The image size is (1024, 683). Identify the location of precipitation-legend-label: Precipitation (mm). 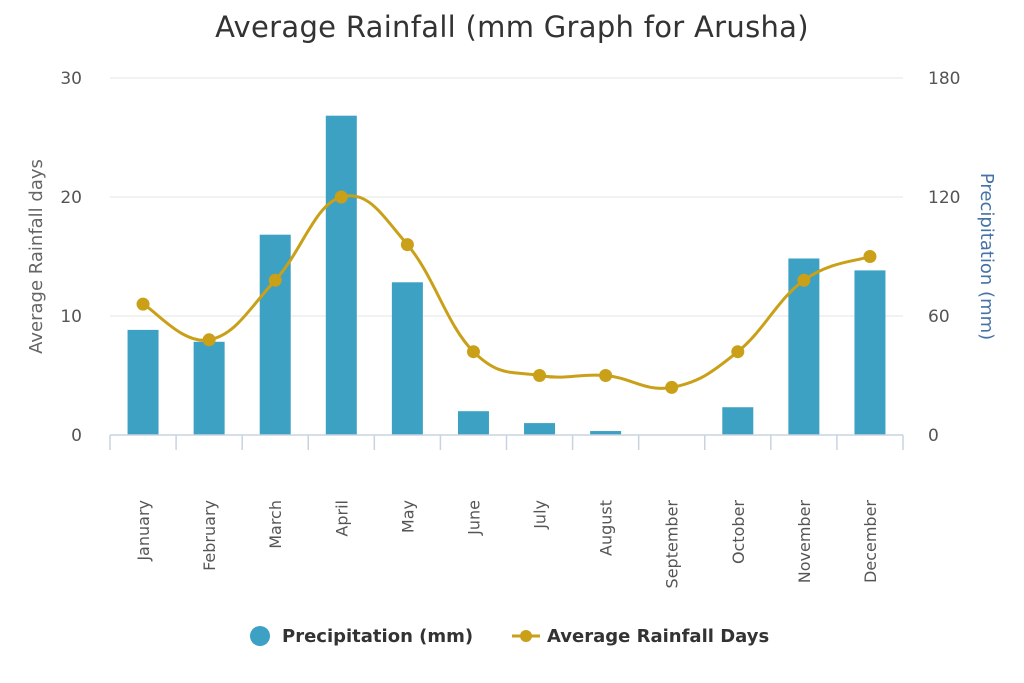
(377, 636).